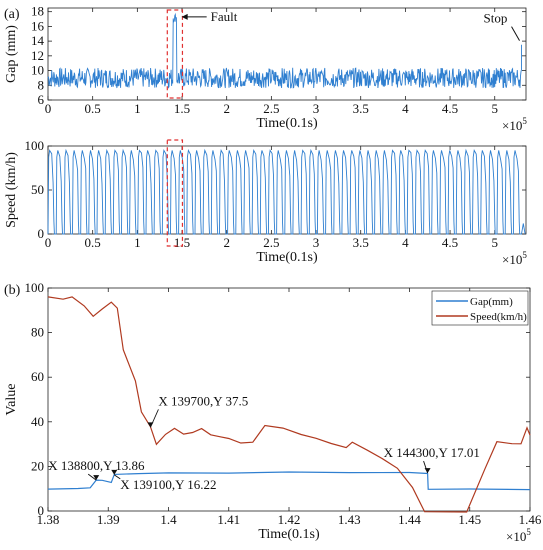 The width and height of the screenshot is (543, 550). What do you see at coordinates (450, 242) in the screenshot?
I see `speed-x-tick-label: 4.5` at bounding box center [450, 242].